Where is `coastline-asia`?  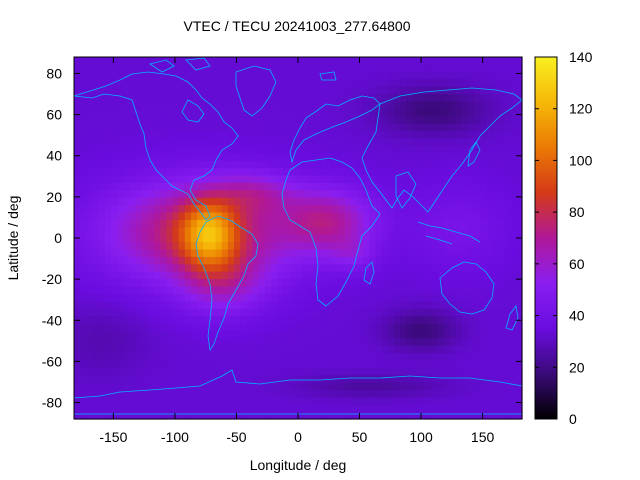
coastline-asia is located at coordinates (442, 150).